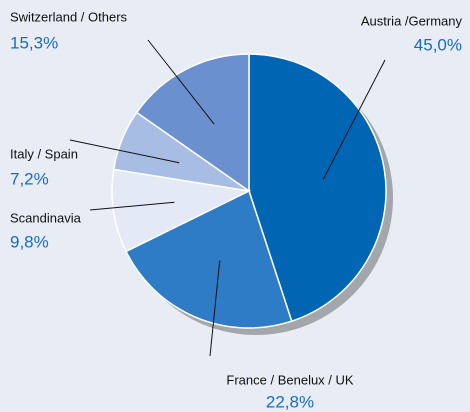 This screenshot has width=470, height=412. I want to click on category-label: Italy / Spain, so click(44, 153).